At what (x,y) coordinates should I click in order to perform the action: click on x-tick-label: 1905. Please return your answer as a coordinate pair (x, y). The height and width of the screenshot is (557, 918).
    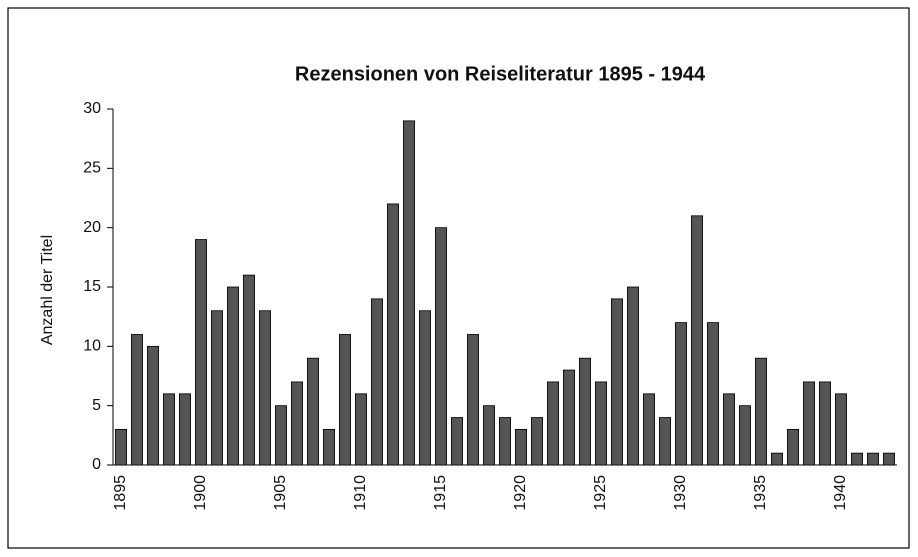
    Looking at the image, I should click on (280, 493).